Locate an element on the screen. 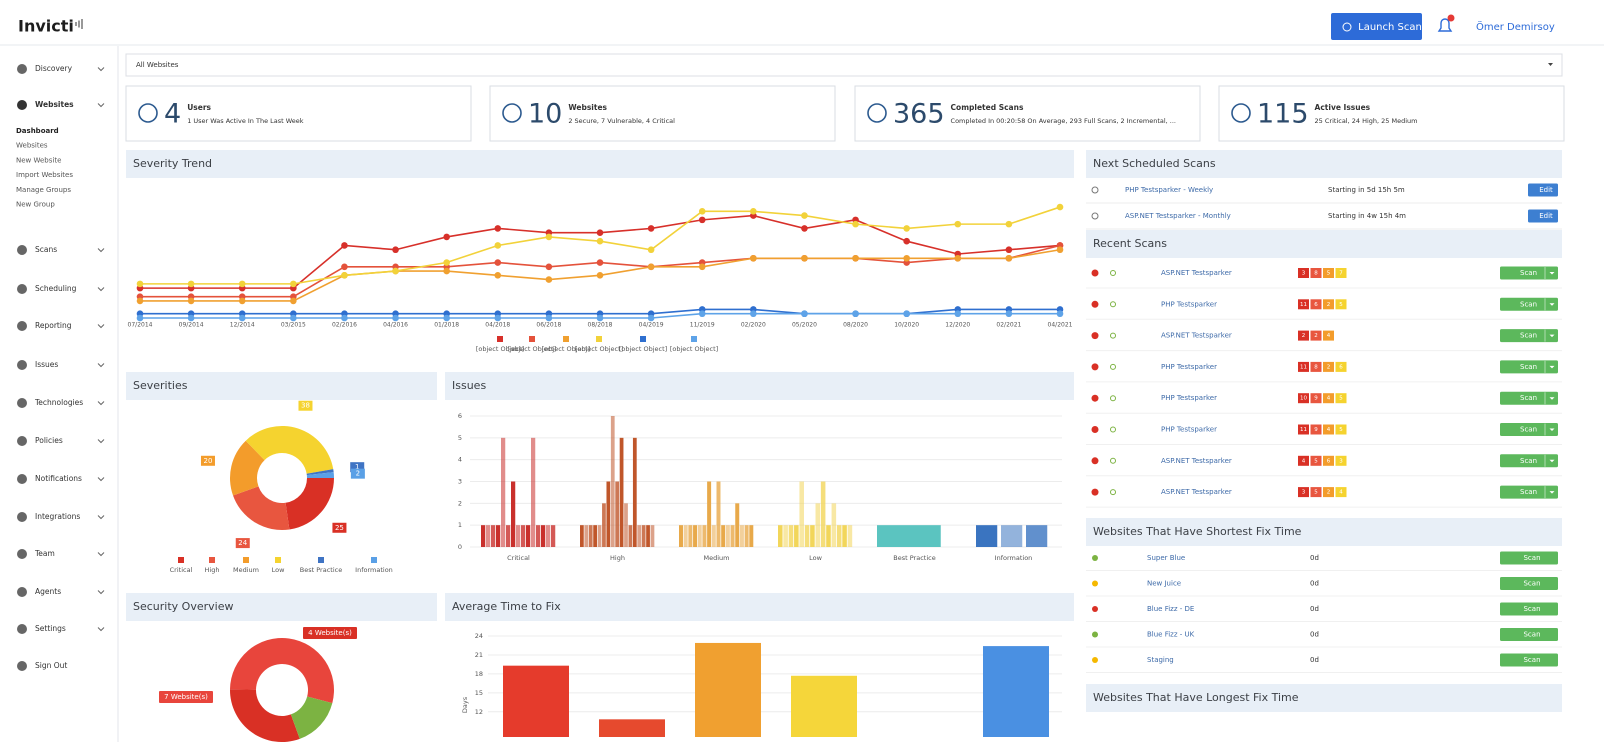 This screenshot has width=1604, height=742. nav-item: Discovery is located at coordinates (54, 68).